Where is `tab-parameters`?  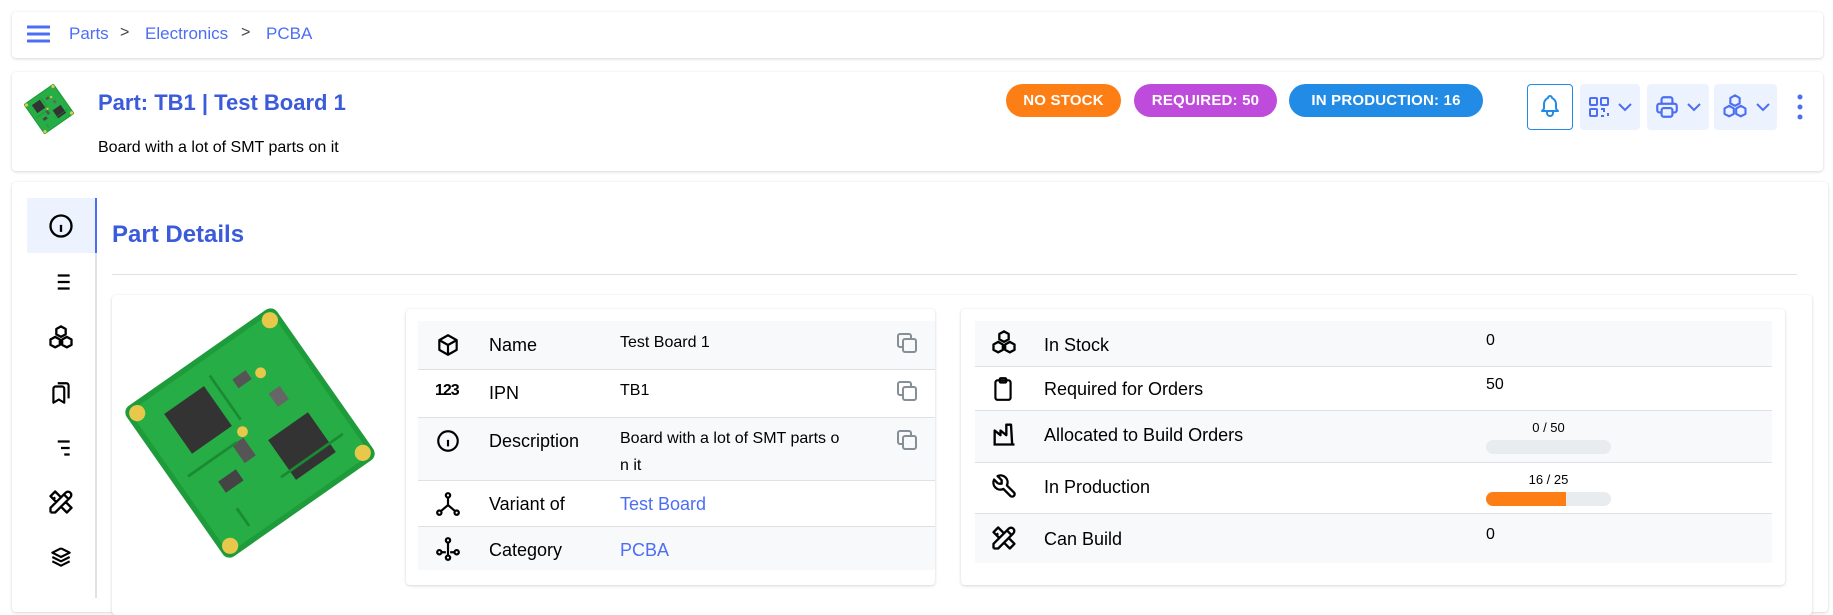
tab-parameters is located at coordinates (61, 281).